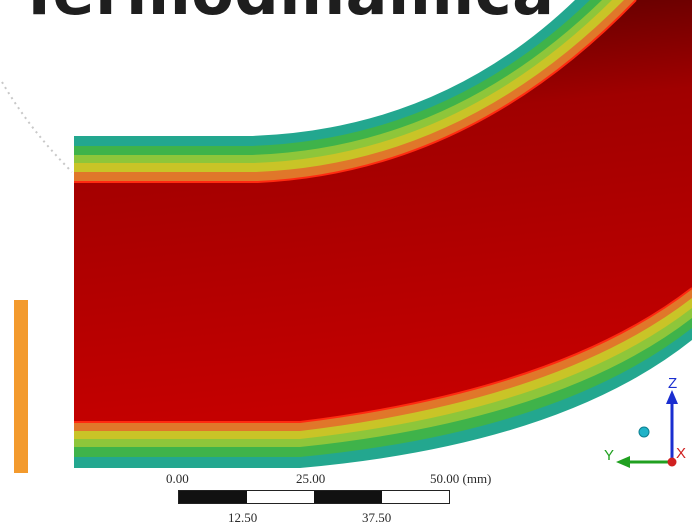 This screenshot has height=528, width=692. What do you see at coordinates (177, 478) in the screenshot?
I see `scale-label-top-0: 0.00` at bounding box center [177, 478].